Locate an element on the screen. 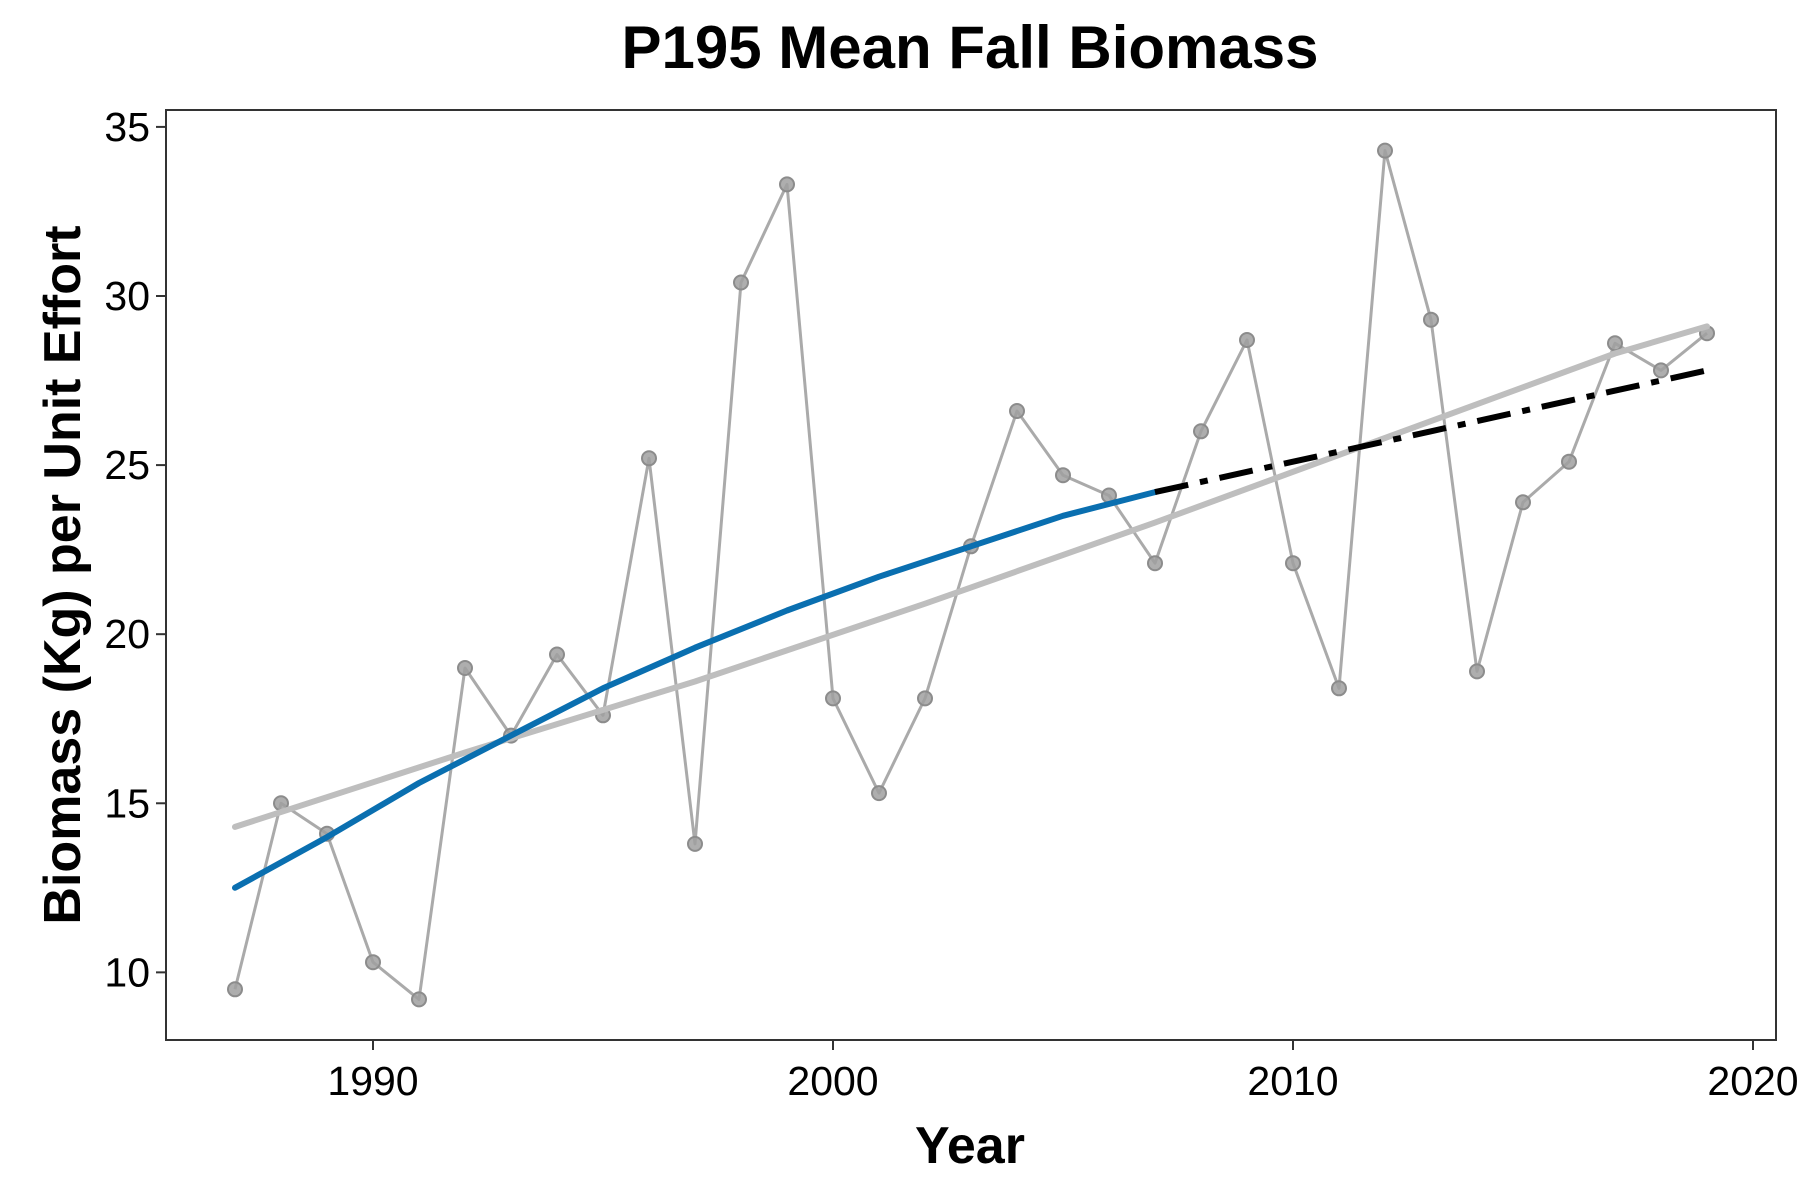 The image size is (1800, 1200). projection-series-line is located at coordinates (1431, 431).